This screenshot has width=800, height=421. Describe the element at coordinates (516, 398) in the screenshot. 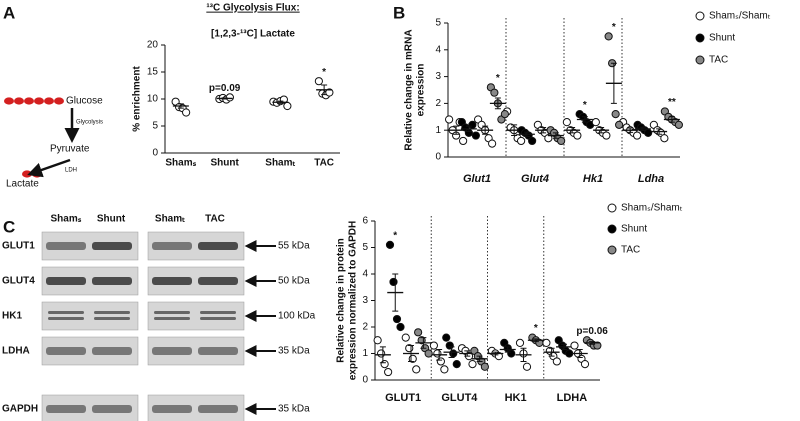

I see `x-tick-label: HK1` at that location.